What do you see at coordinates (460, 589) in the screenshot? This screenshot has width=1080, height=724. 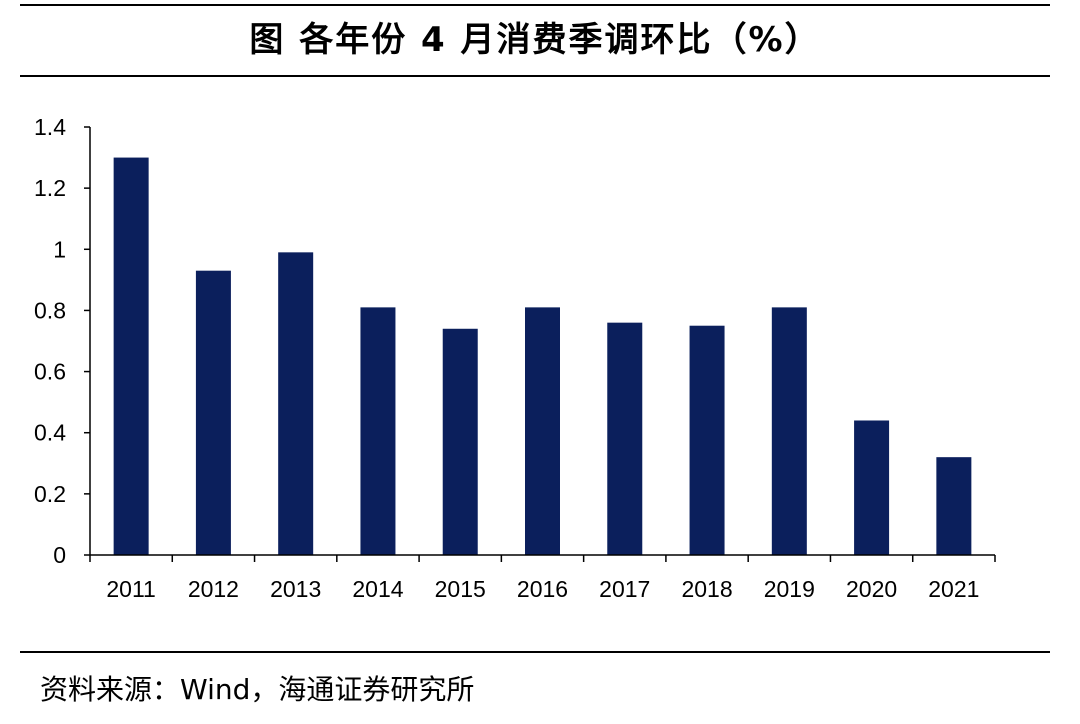 I see `x-tick-label: 2015` at bounding box center [460, 589].